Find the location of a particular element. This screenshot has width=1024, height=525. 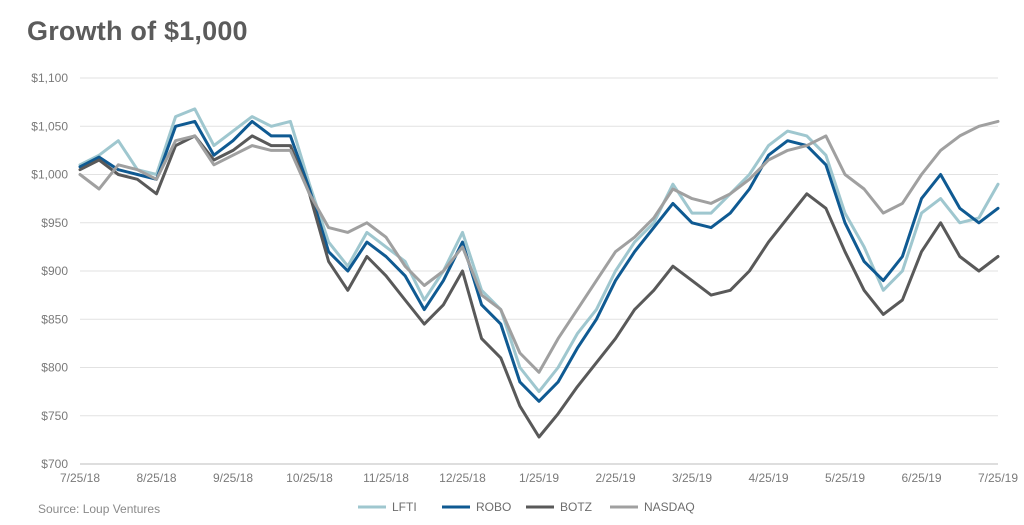

y-tick-label: $700 is located at coordinates (54, 464).